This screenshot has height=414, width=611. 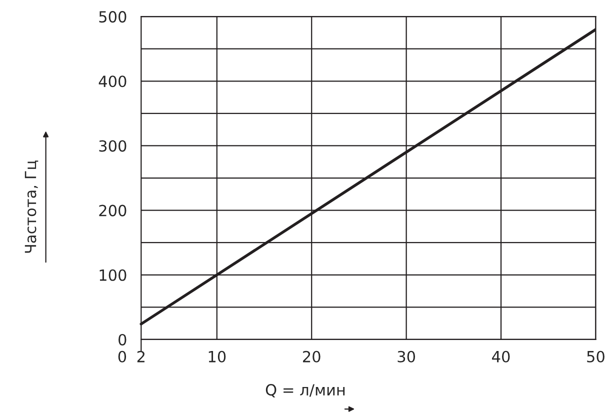 What do you see at coordinates (217, 356) in the screenshot?
I see `x-tick-label: 10` at bounding box center [217, 356].